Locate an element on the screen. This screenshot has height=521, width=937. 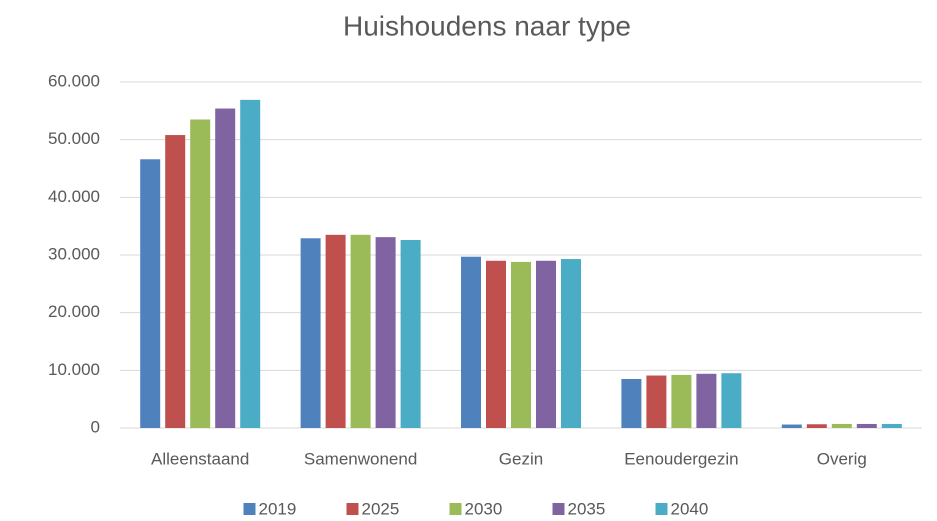
legend-label: 2035 is located at coordinates (587, 508).